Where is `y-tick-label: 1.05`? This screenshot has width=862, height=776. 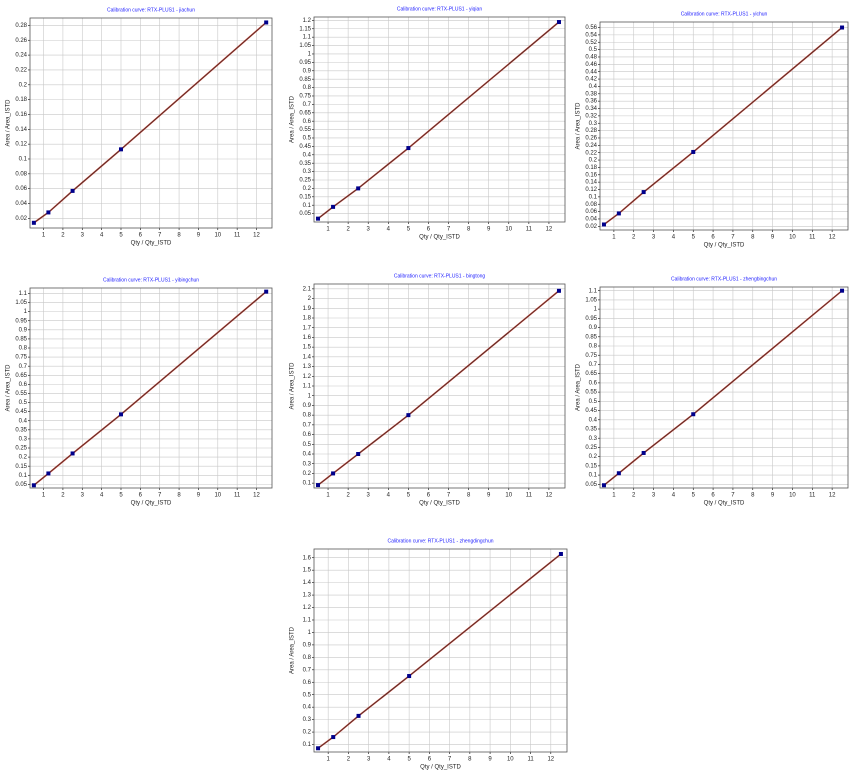
y-tick-label: 1.05 is located at coordinates (21, 303).